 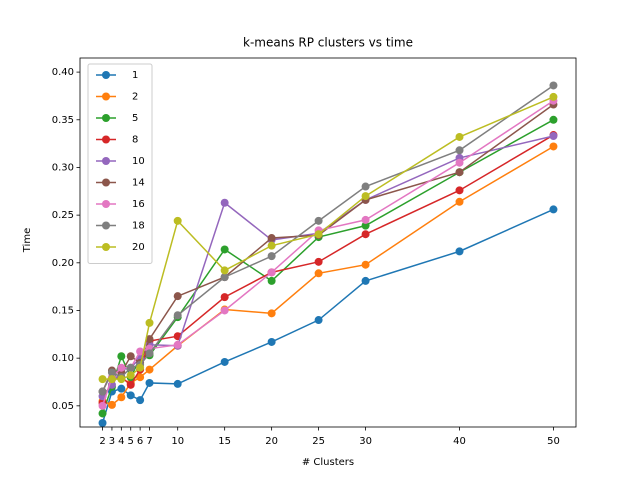 I want to click on chart-title: k-means RP clusters vs time, so click(x=328, y=43).